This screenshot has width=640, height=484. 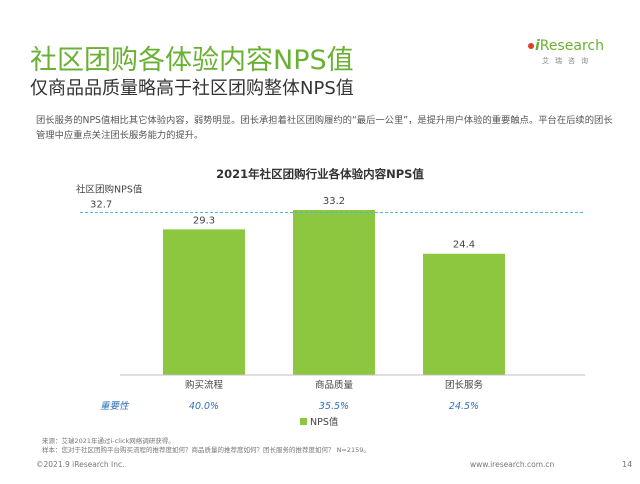 I want to click on logo-subtext: 艾瑞咨询, so click(x=568, y=61).